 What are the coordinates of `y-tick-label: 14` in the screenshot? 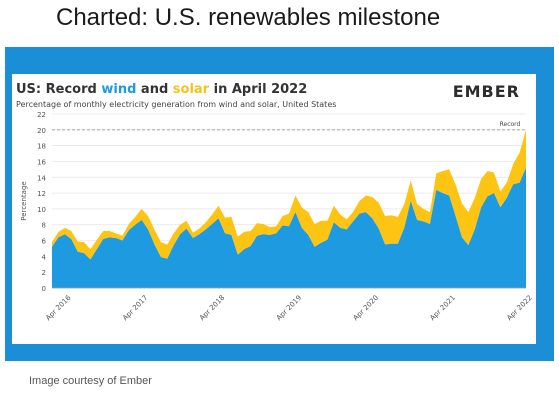 It's located at (41, 178).